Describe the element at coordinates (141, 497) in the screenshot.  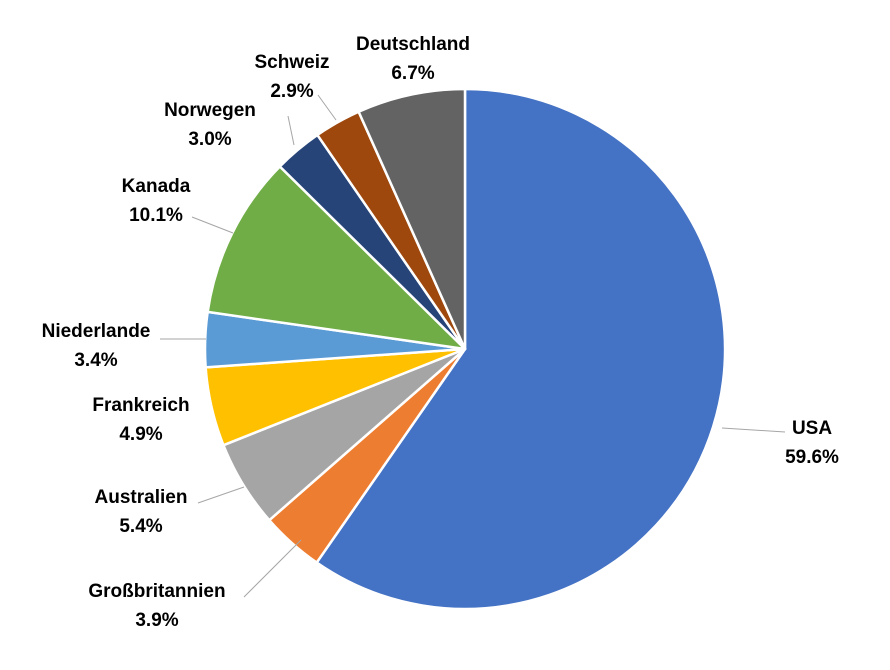
I see `slice-category-label-australien: Australien` at that location.